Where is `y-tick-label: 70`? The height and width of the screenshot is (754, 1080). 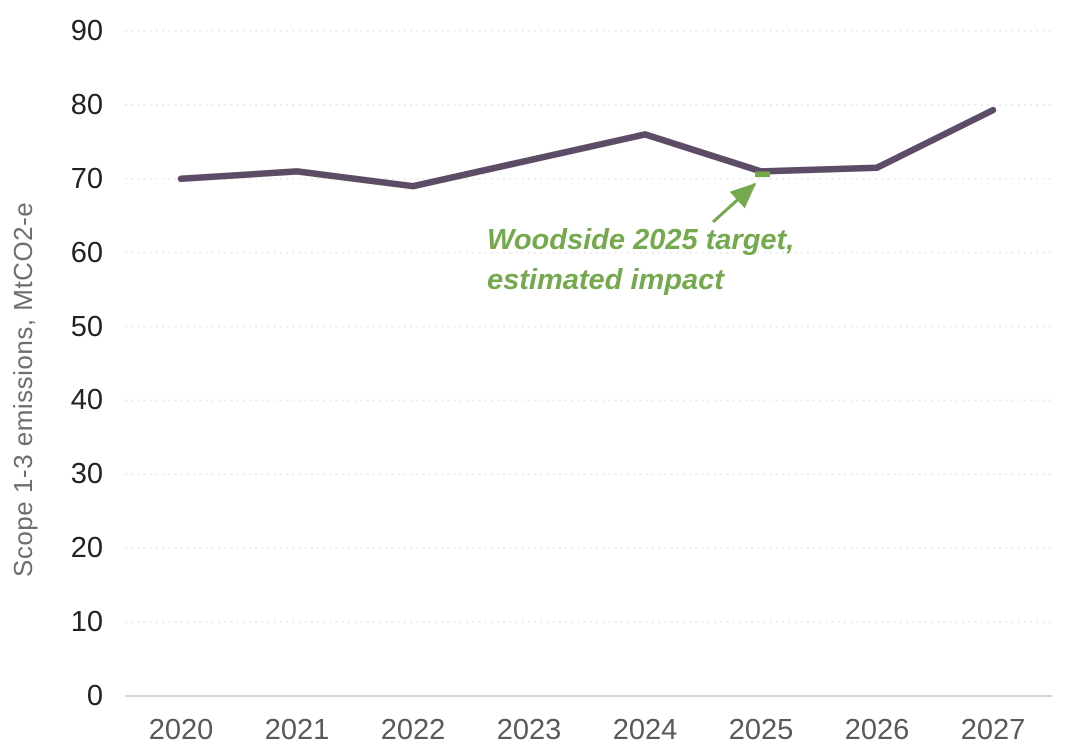 y-tick-label: 70 is located at coordinates (86, 178).